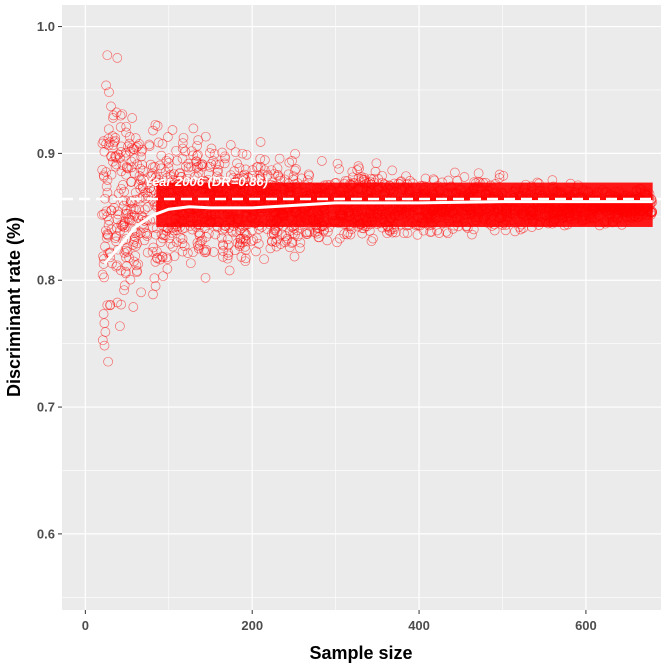 This screenshot has width=667, height=668. What do you see at coordinates (46, 26) in the screenshot?
I see `y-tick-label: 1.0` at bounding box center [46, 26].